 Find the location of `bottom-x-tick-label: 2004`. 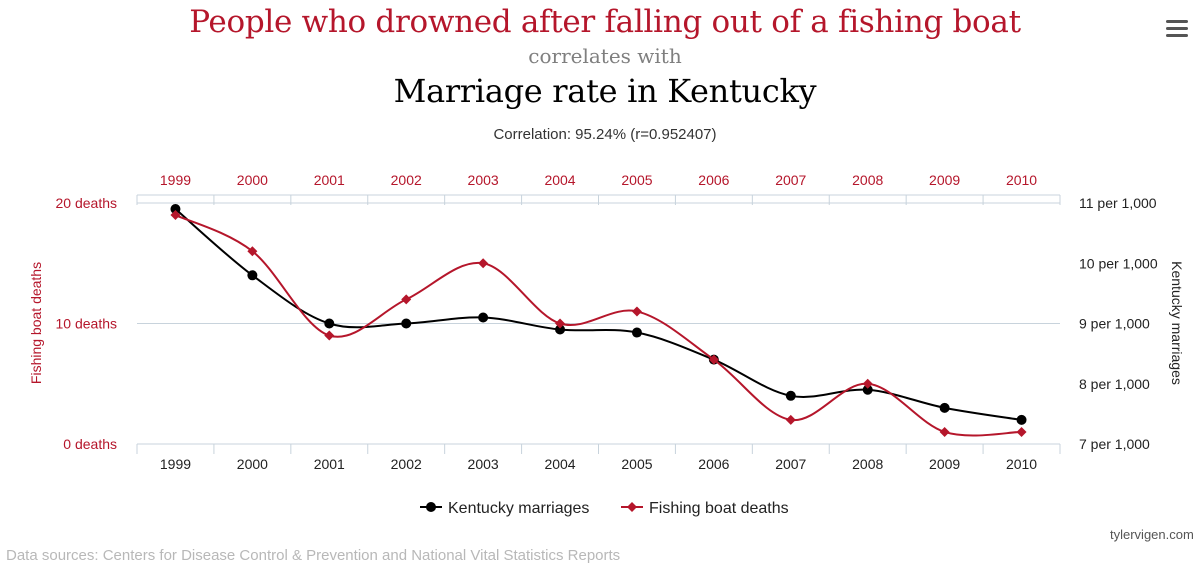

bottom-x-tick-label: 2004 is located at coordinates (559, 464).